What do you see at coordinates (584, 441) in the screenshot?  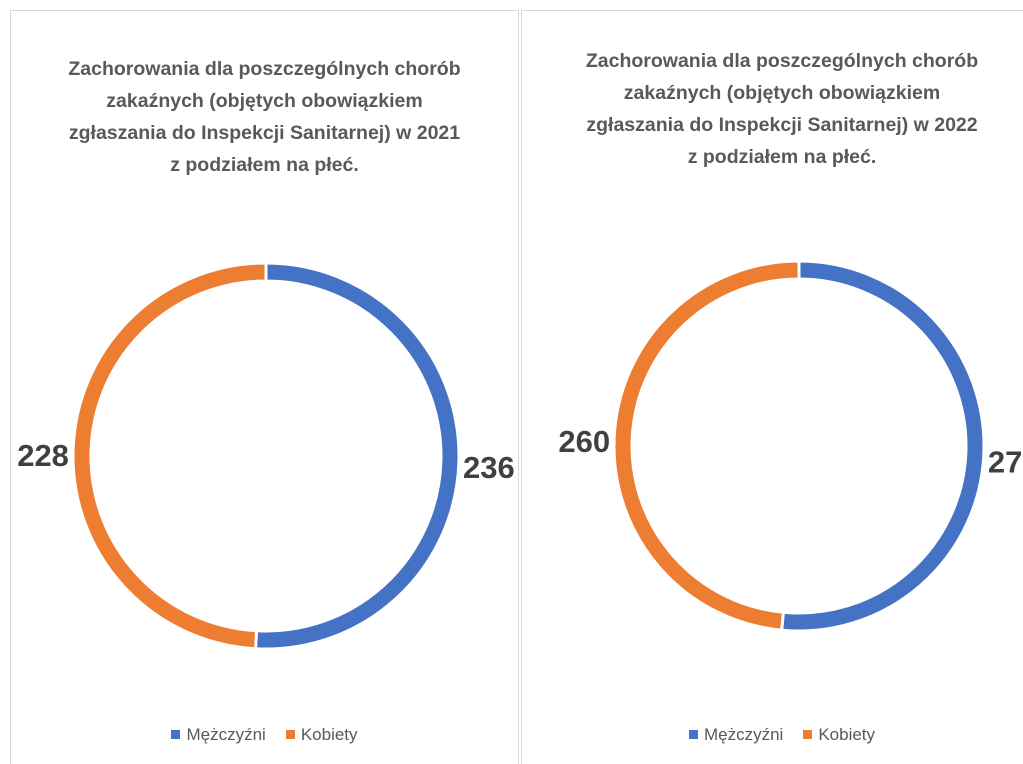 I see `data-label: 260` at bounding box center [584, 441].